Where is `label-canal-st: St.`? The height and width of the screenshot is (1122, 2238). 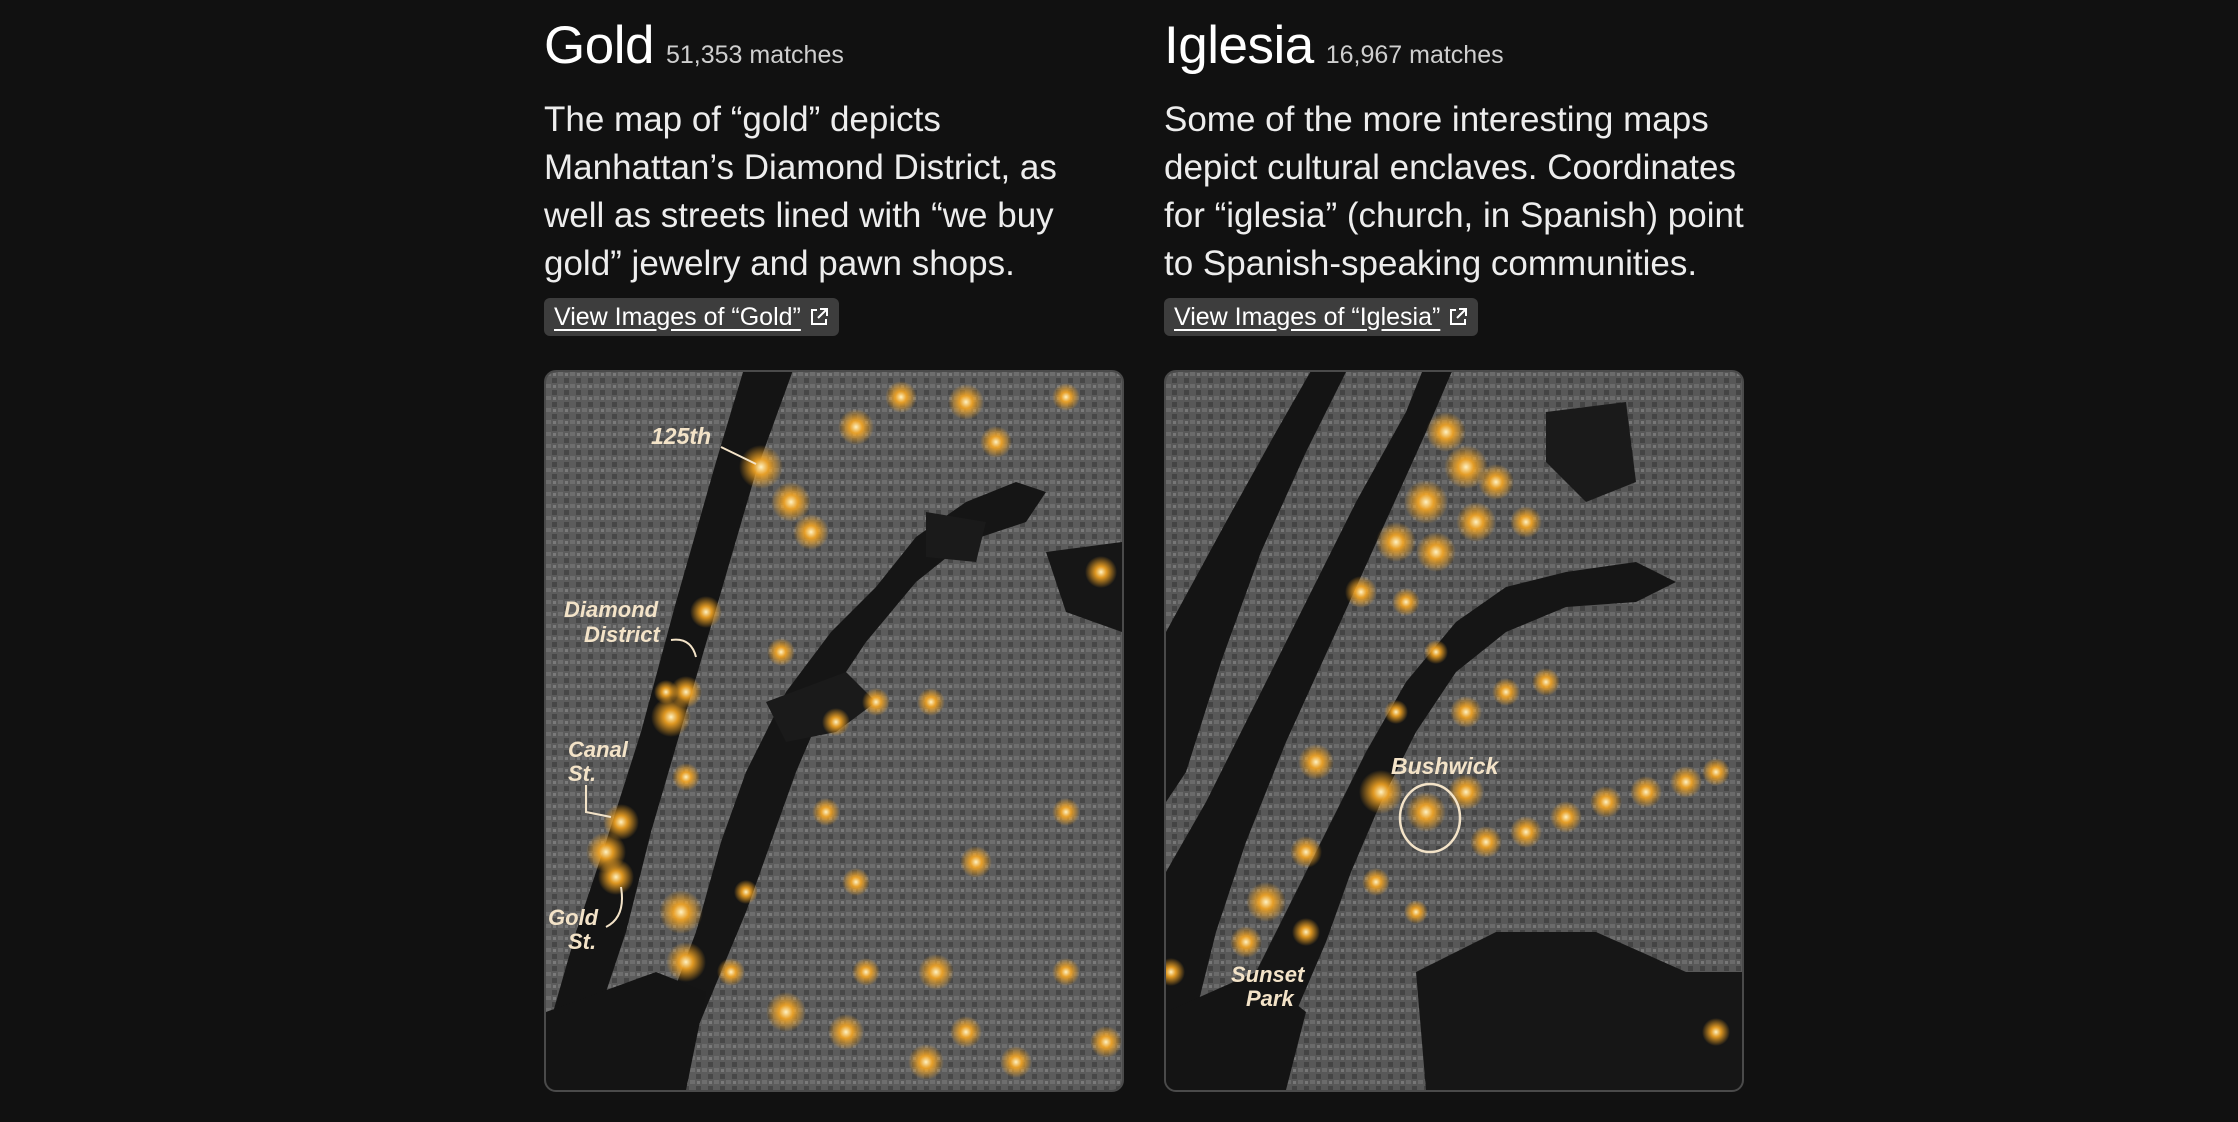 label-canal-st: St. is located at coordinates (582, 773).